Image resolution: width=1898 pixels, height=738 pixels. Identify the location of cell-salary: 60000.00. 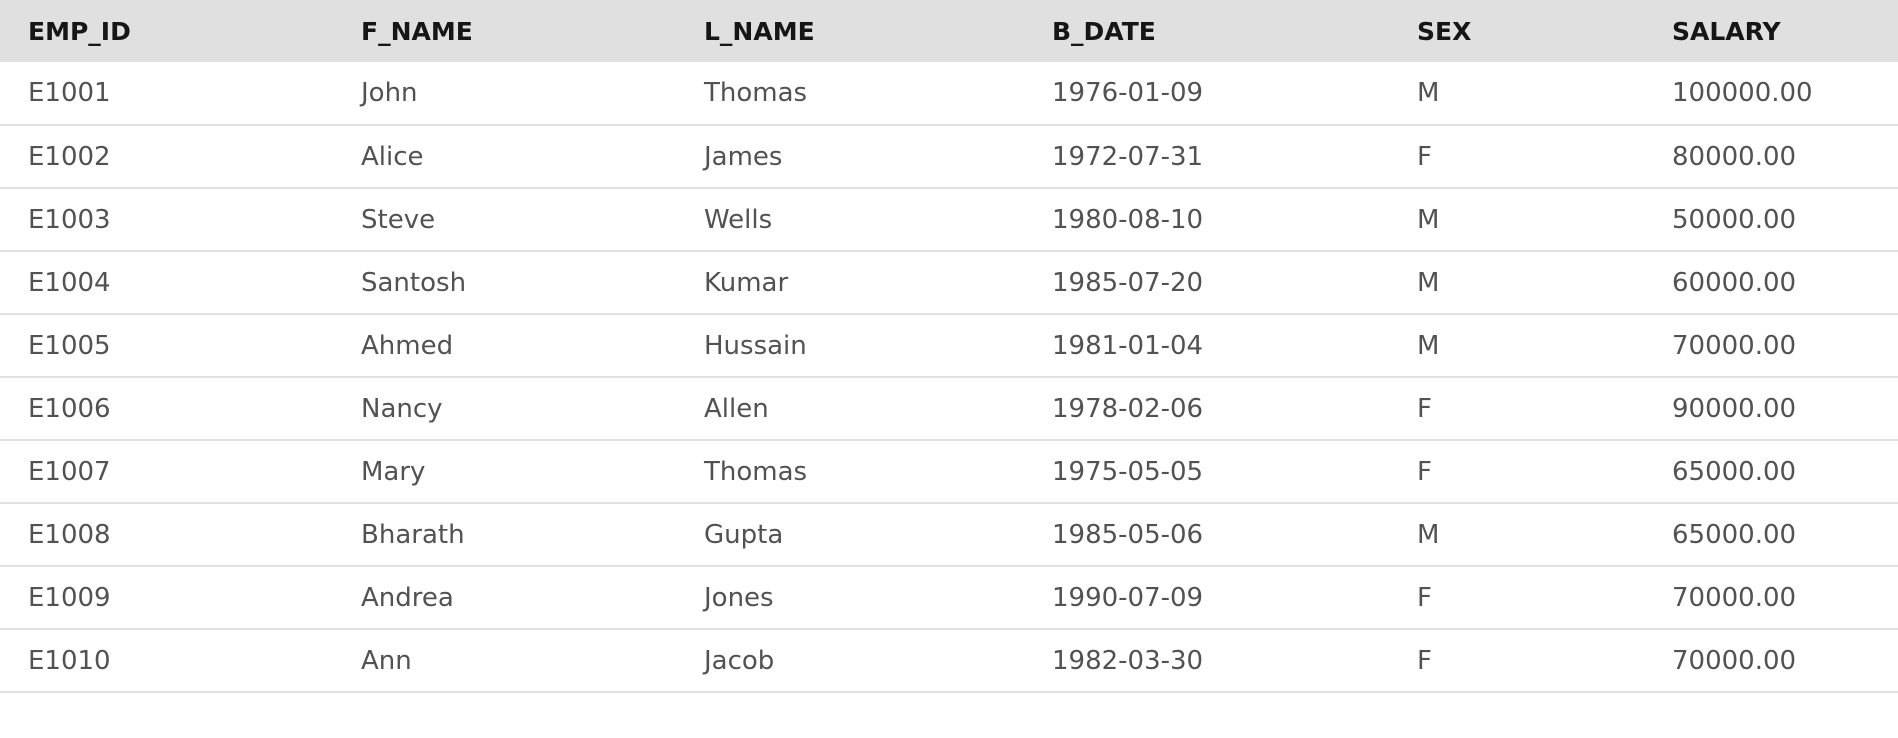
(1734, 282).